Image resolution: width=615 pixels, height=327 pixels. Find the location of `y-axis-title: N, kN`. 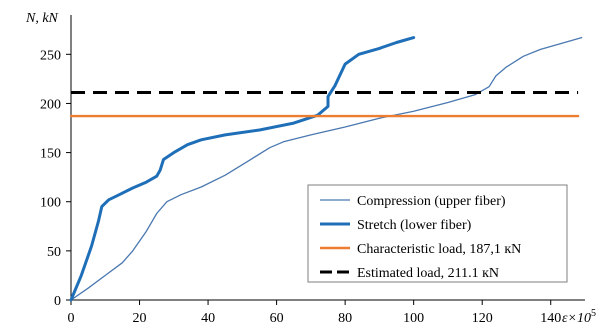

y-axis-title: N, kN is located at coordinates (42, 18).